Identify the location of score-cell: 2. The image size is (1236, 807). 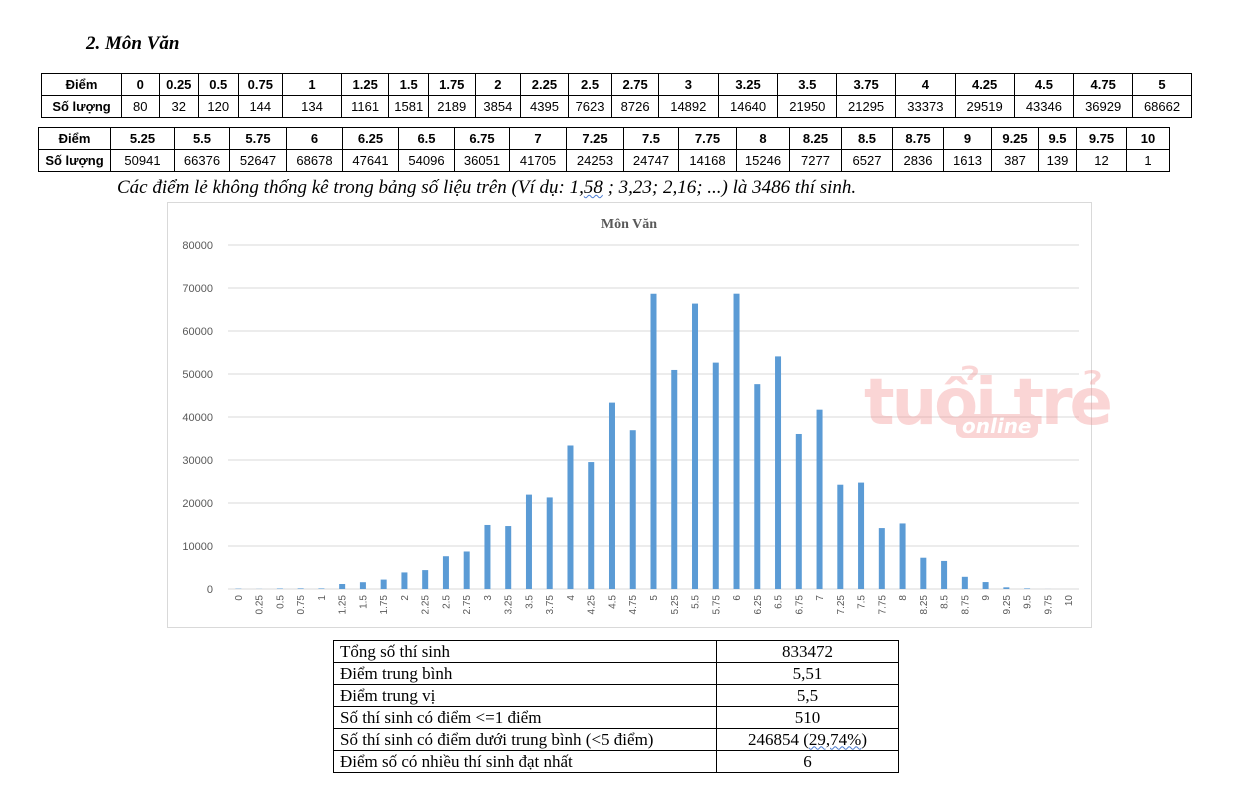
(498, 84).